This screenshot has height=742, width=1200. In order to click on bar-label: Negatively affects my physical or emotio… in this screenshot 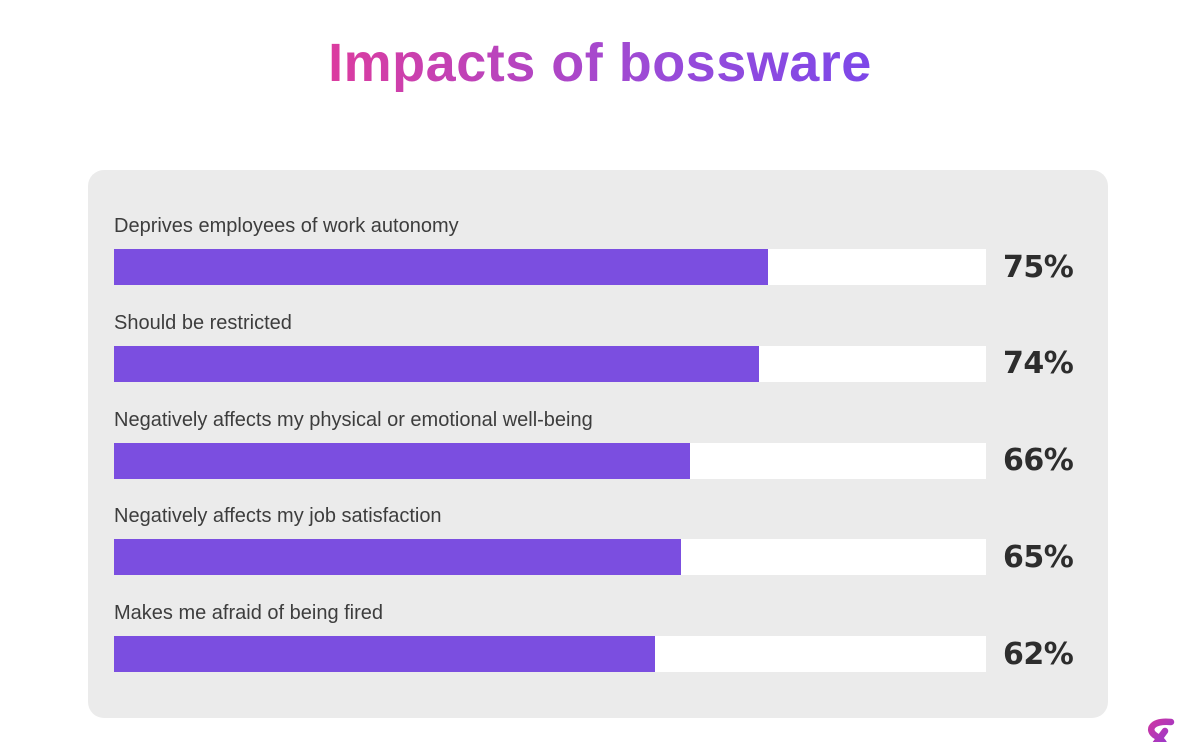, I will do `click(353, 419)`.